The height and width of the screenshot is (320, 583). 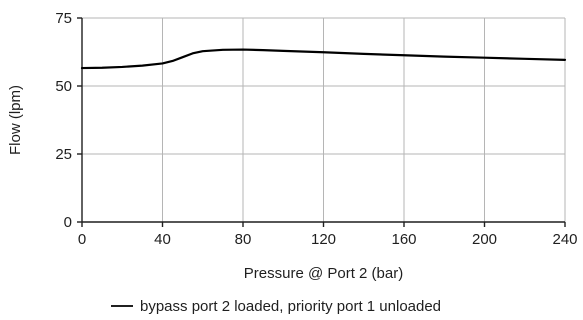 What do you see at coordinates (564, 239) in the screenshot?
I see `x-tick-label: 240` at bounding box center [564, 239].